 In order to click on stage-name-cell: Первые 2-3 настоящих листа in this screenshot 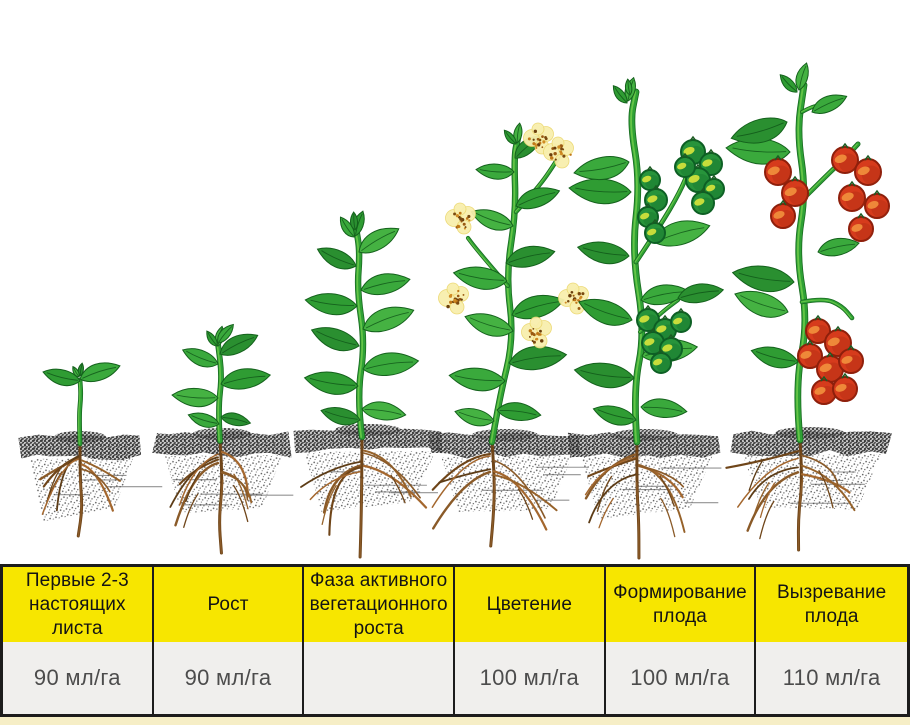, I will do `click(77, 604)`.